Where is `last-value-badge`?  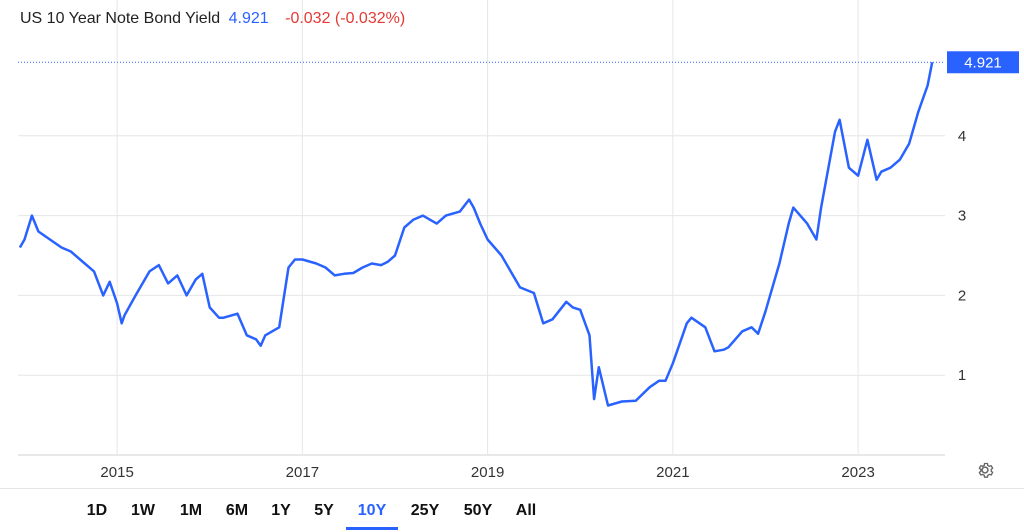 last-value-badge is located at coordinates (983, 62).